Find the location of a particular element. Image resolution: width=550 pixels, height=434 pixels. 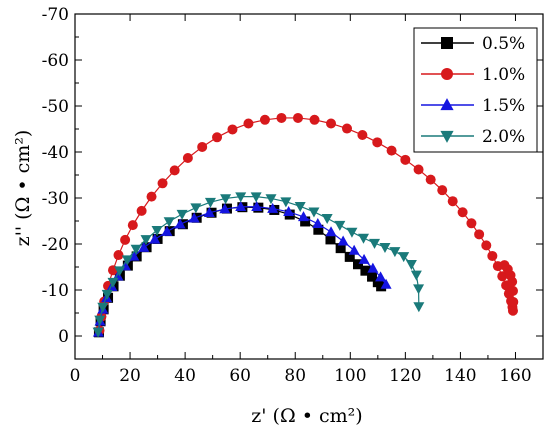

x-tick-label: 100 is located at coordinates (350, 376).